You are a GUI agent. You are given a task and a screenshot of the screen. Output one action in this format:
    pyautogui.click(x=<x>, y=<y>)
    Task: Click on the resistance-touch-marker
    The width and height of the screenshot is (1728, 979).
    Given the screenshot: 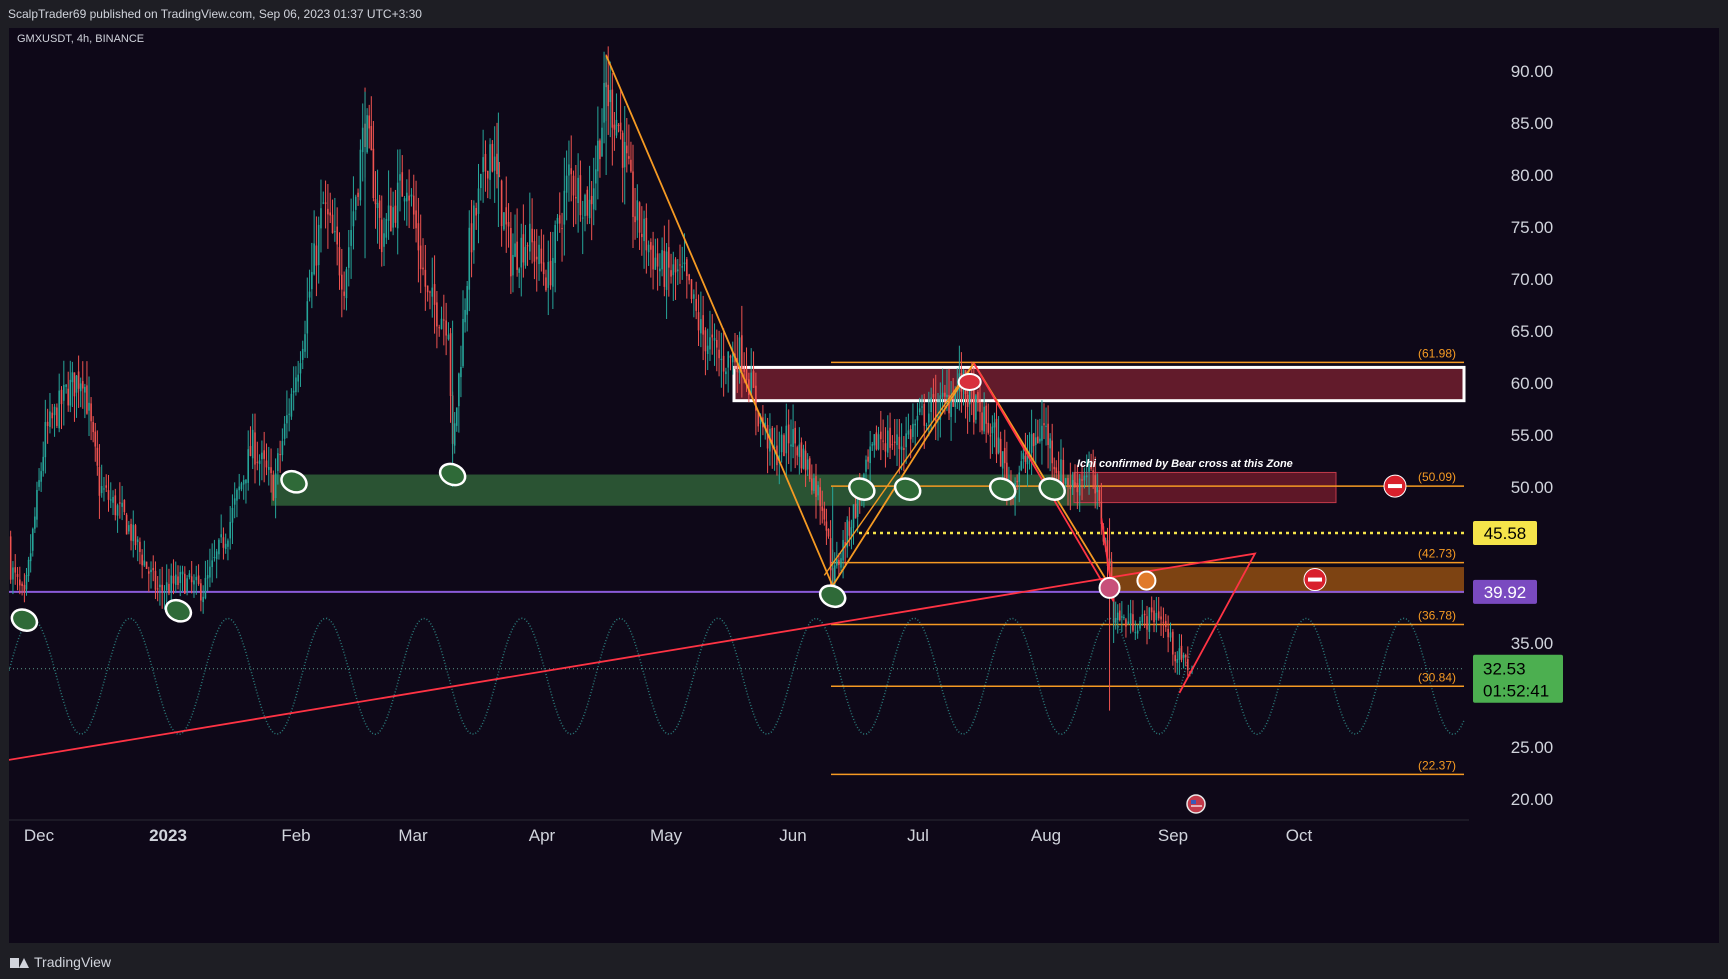 What is the action you would take?
    pyautogui.click(x=969, y=381)
    